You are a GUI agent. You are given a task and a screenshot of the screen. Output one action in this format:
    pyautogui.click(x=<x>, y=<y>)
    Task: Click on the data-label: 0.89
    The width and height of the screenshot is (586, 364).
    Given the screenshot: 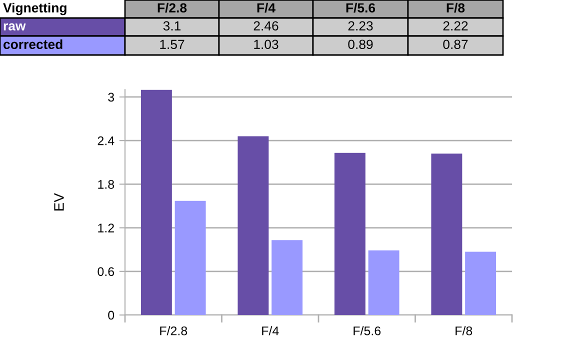 What is the action you would take?
    pyautogui.click(x=360, y=45)
    